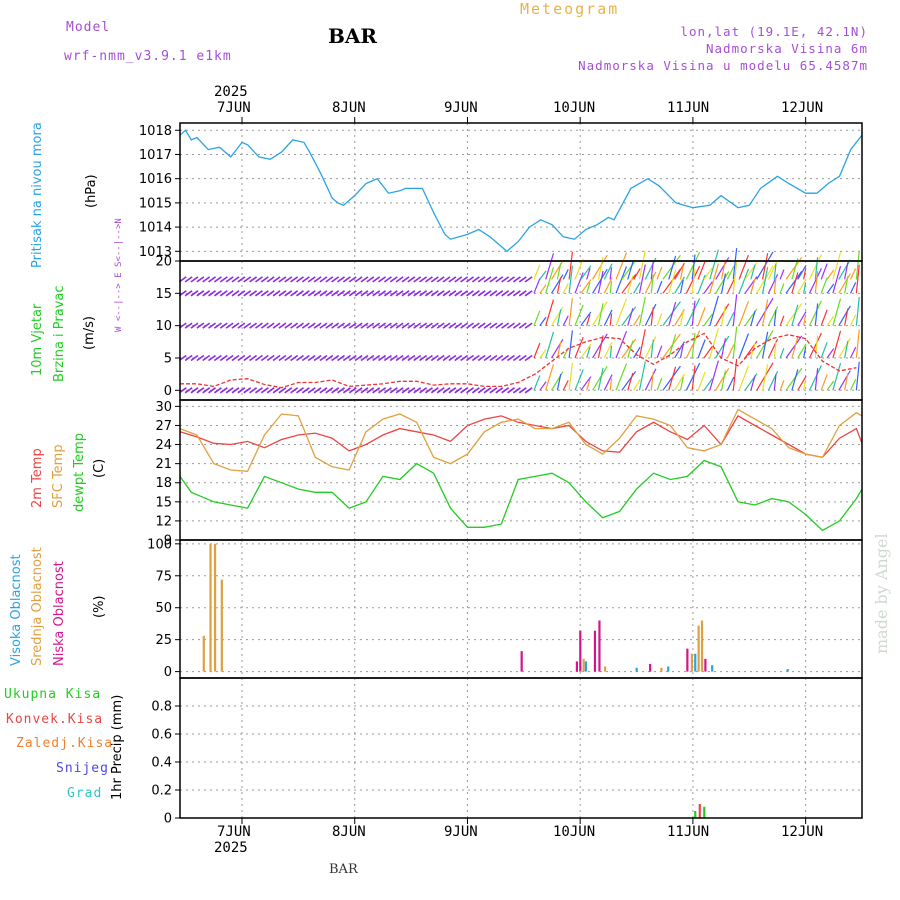 This screenshot has height=900, width=900. I want to click on series-sfc_temp, so click(521, 440).